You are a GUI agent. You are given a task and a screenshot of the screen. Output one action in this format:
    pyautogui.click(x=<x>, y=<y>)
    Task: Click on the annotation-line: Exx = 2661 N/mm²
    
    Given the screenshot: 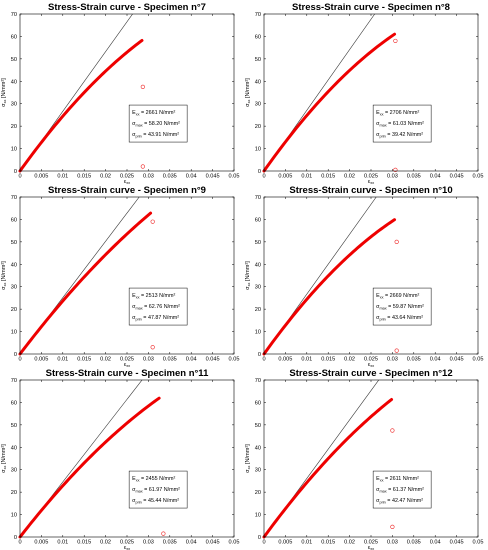 What is the action you would take?
    pyautogui.click(x=153, y=113)
    